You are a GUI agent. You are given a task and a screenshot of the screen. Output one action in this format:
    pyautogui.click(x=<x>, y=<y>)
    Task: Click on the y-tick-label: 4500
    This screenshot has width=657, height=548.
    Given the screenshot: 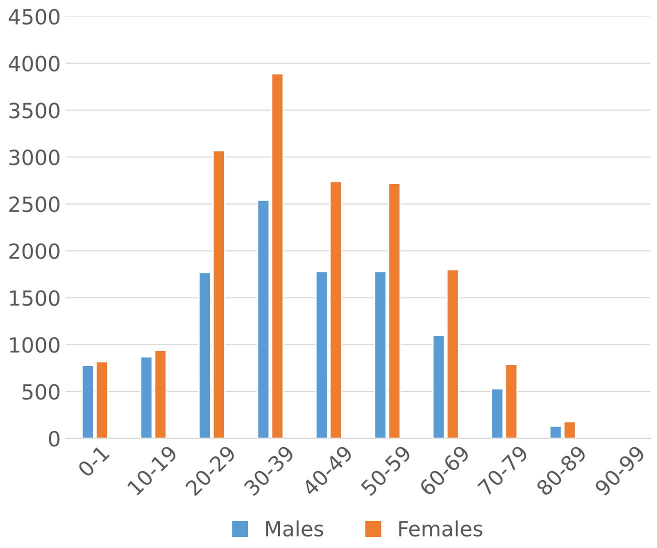 What is the action you would take?
    pyautogui.click(x=34, y=16)
    